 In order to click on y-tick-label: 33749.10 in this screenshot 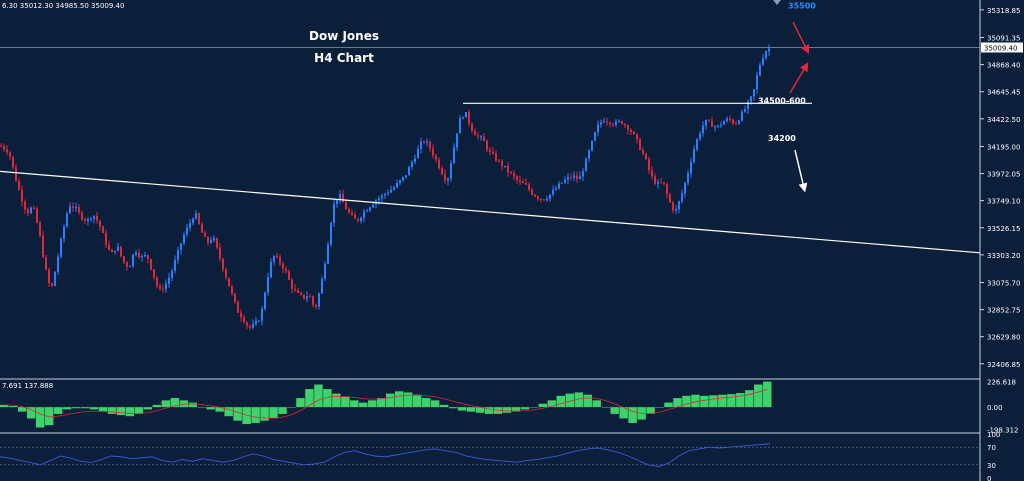, I will do `click(1003, 202)`.